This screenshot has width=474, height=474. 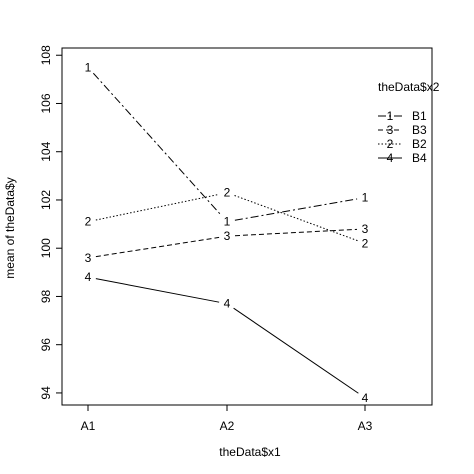 I want to click on legend-label: B1, so click(x=419, y=116).